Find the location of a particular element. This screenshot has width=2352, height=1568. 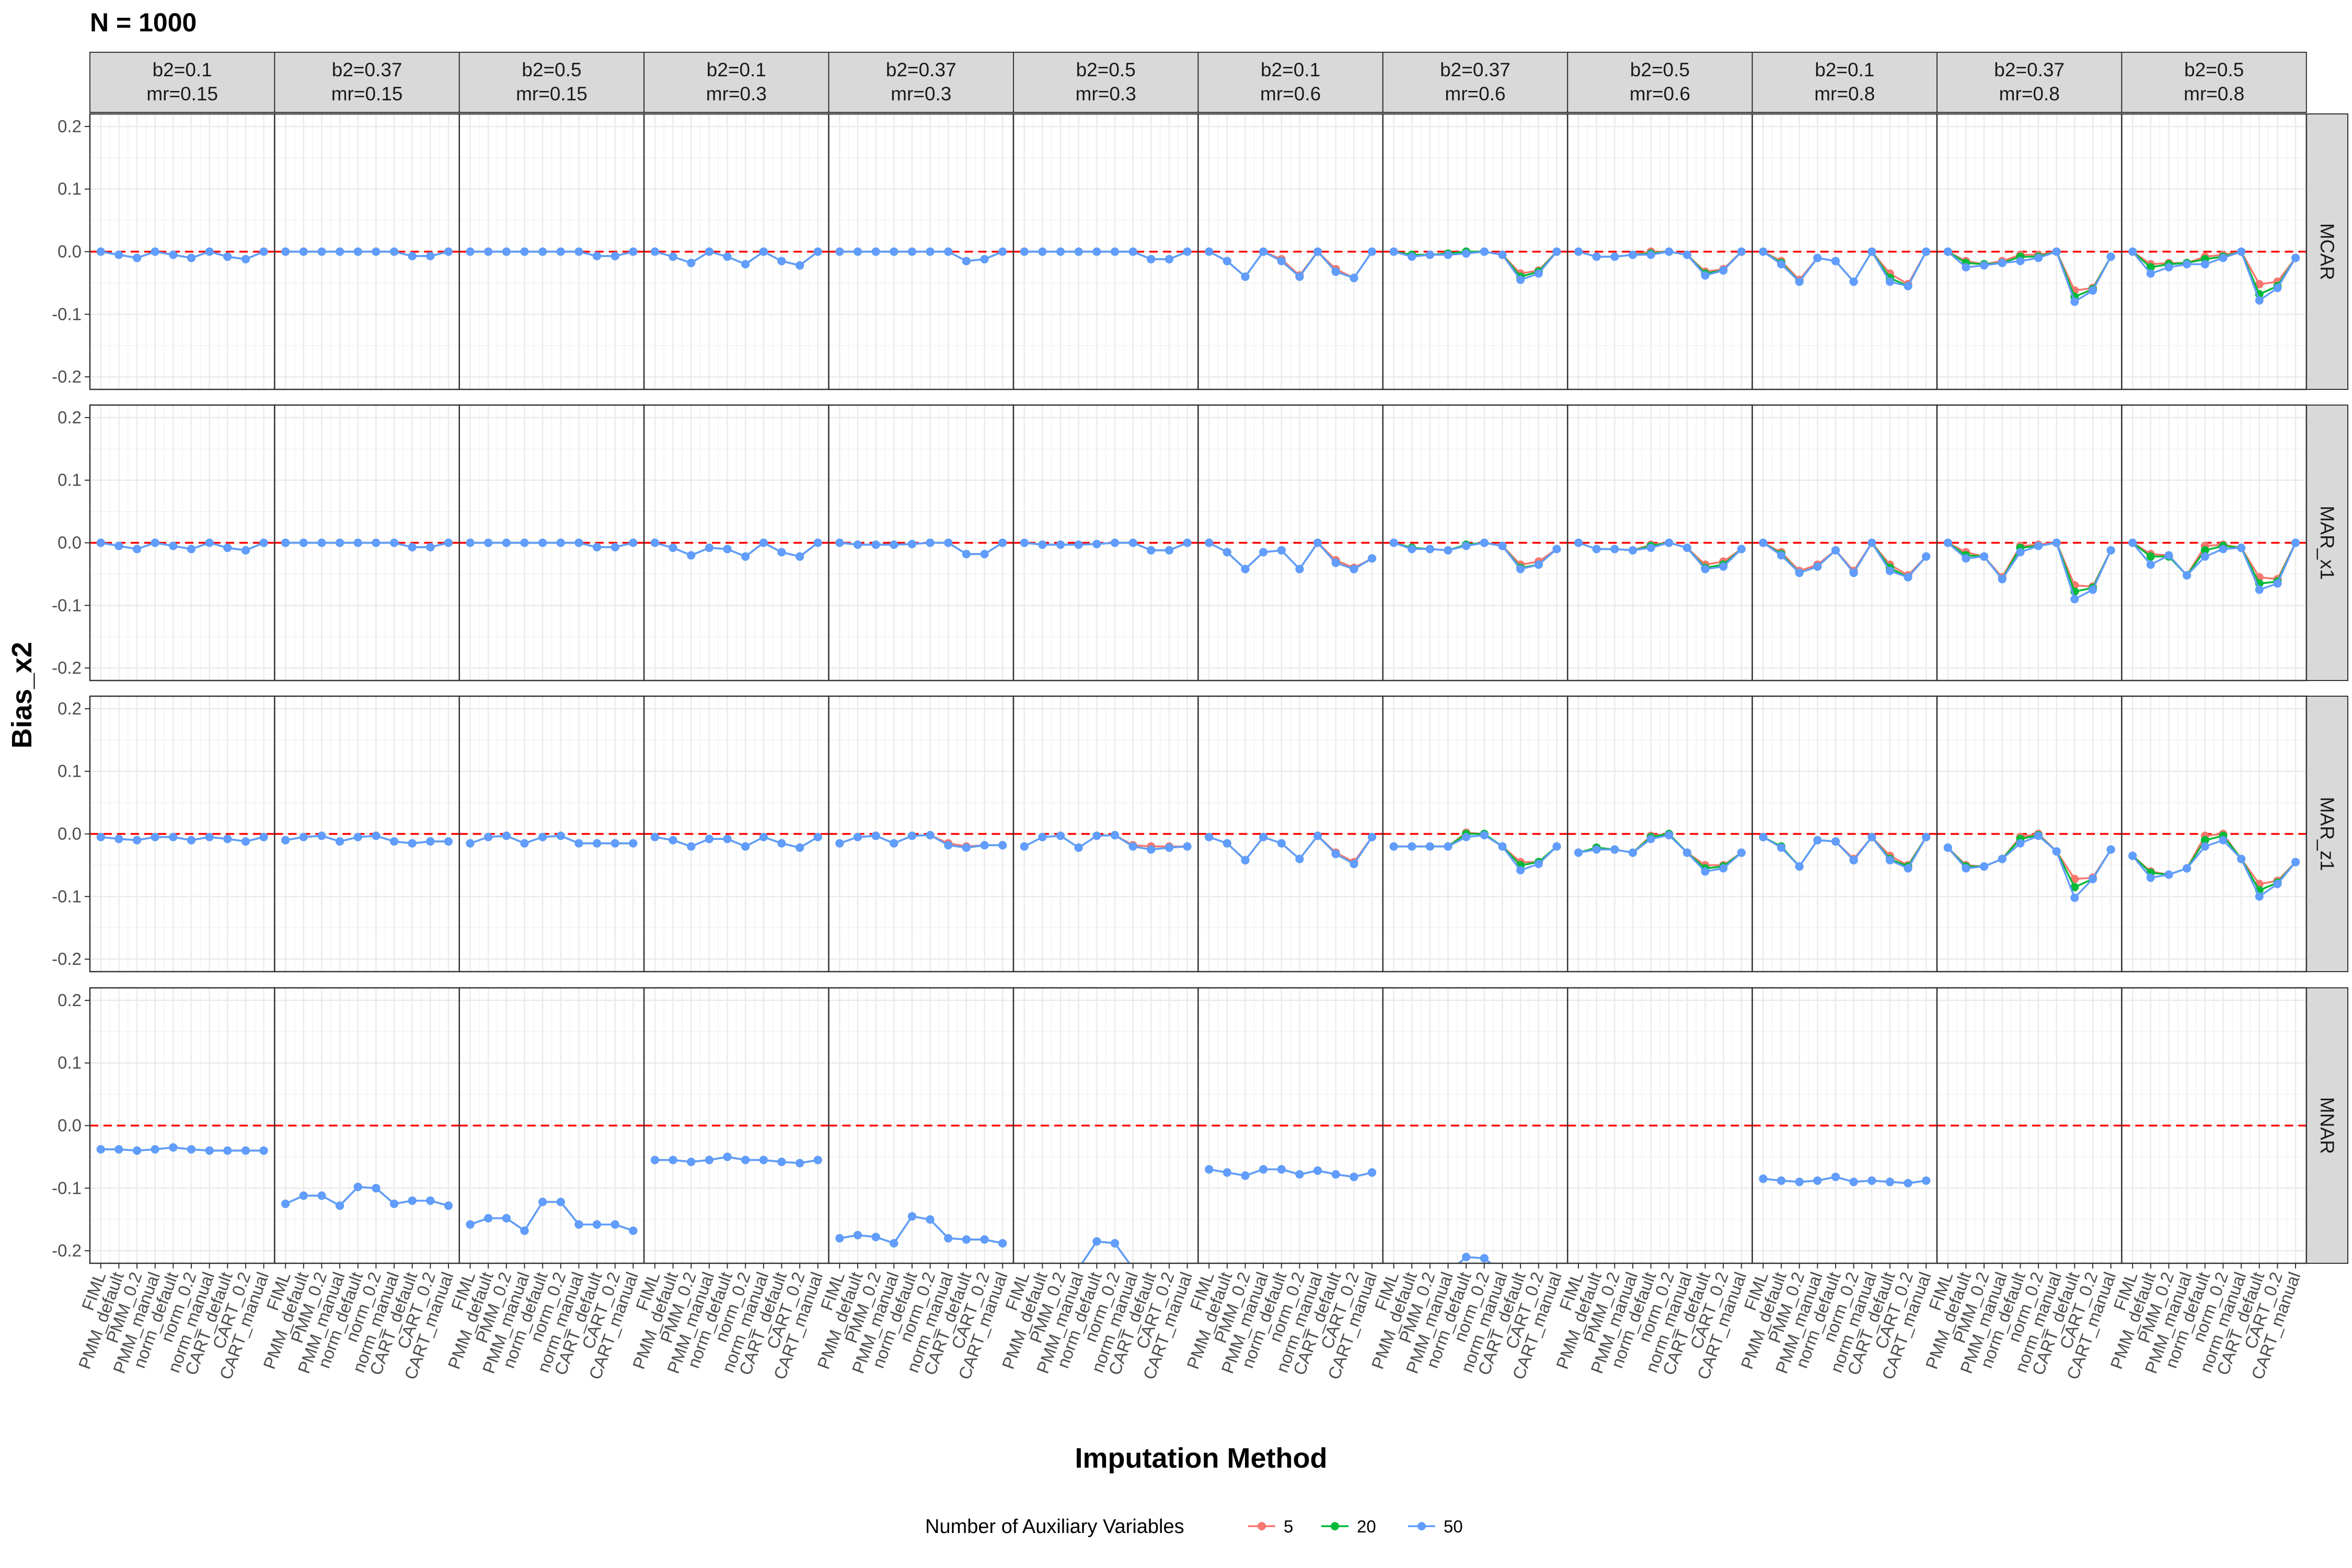

column-strip-label: b2=0.37 is located at coordinates (2029, 69).